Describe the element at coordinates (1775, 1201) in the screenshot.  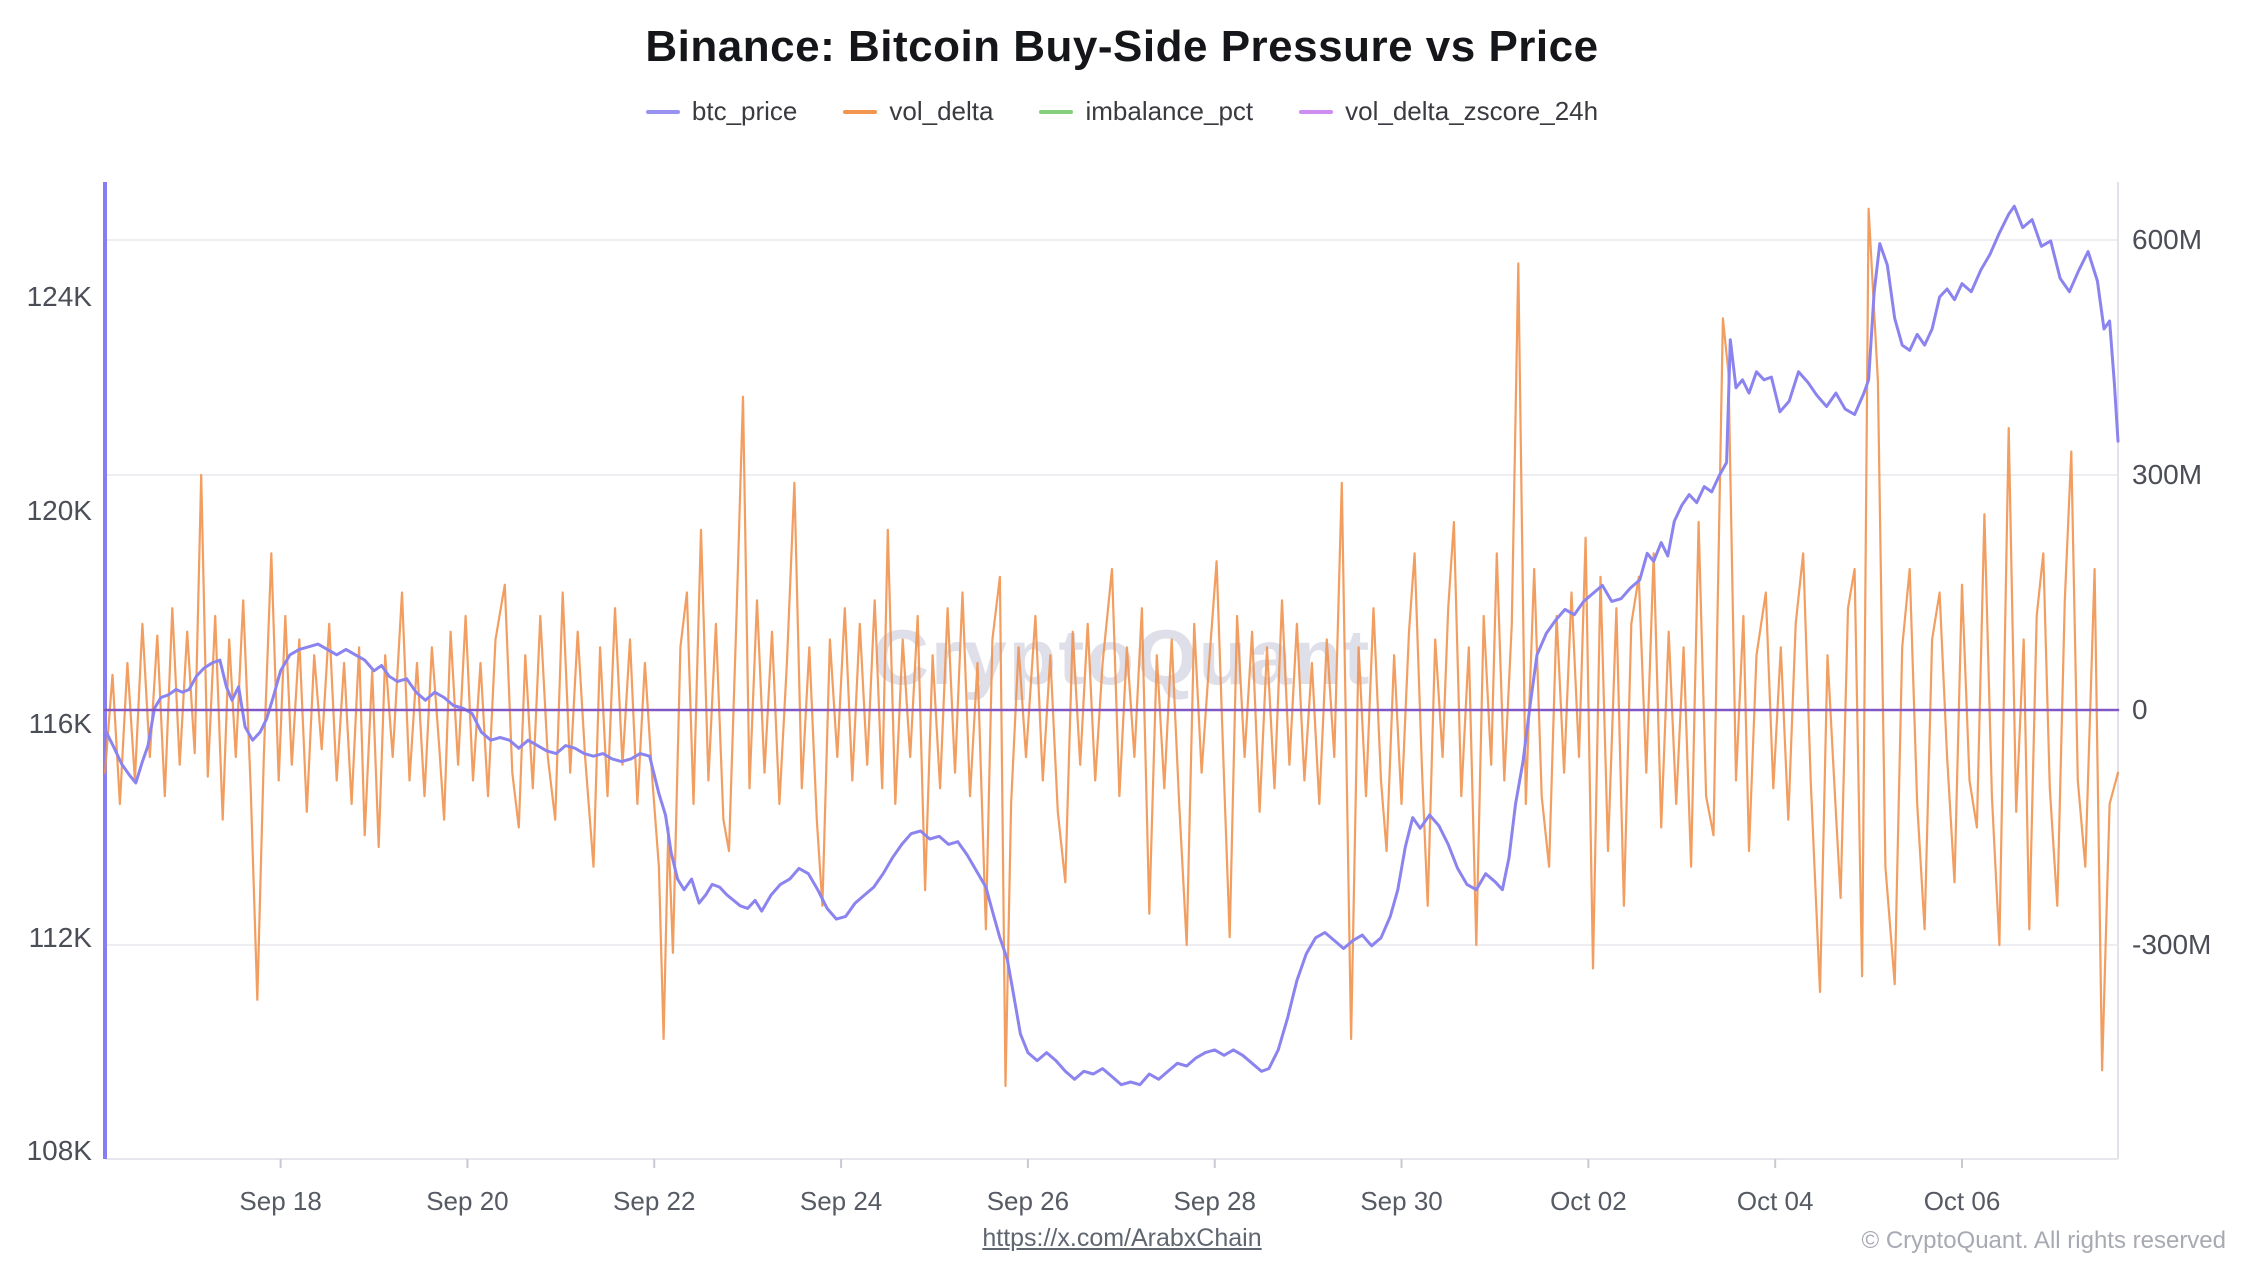
I see `x-tick-label: Oct 04` at that location.